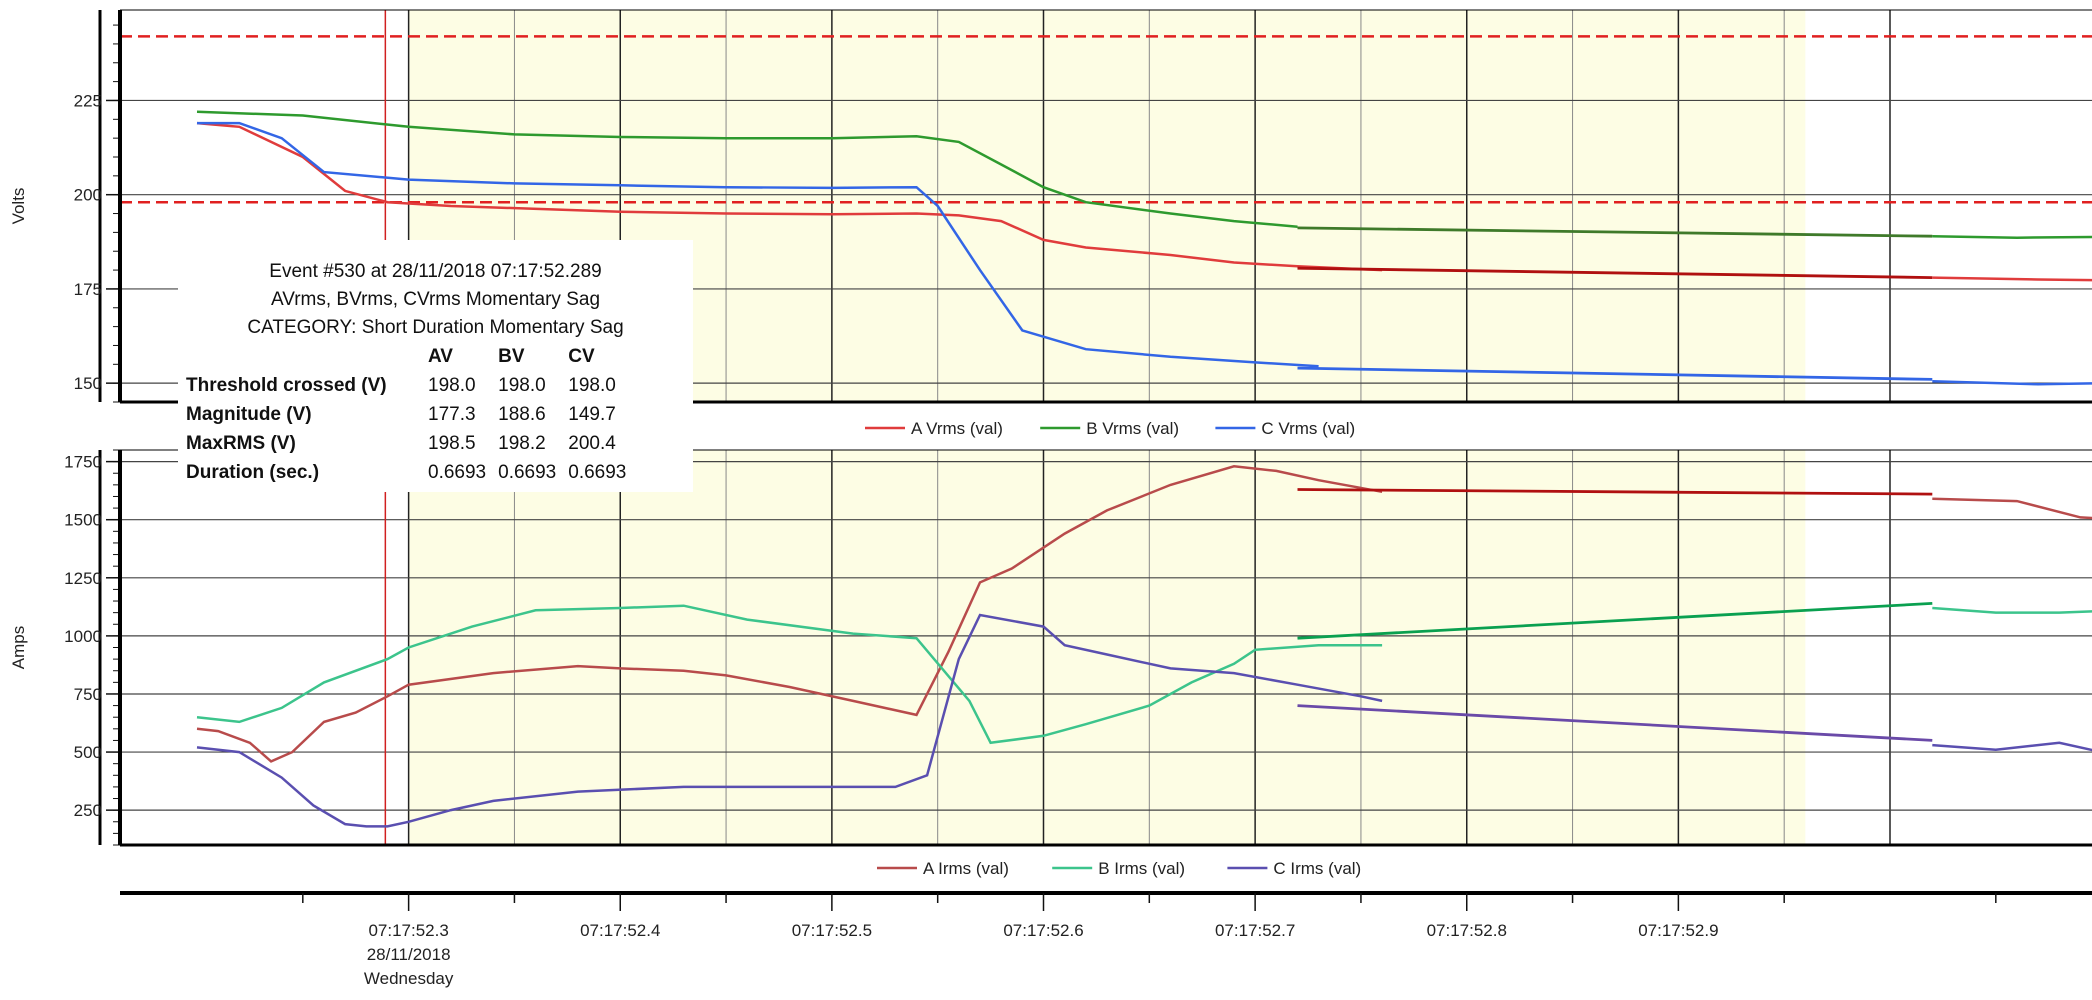 The image size is (2092, 1000). Describe the element at coordinates (88, 694) in the screenshot. I see `y-tick-label: 750` at that location.